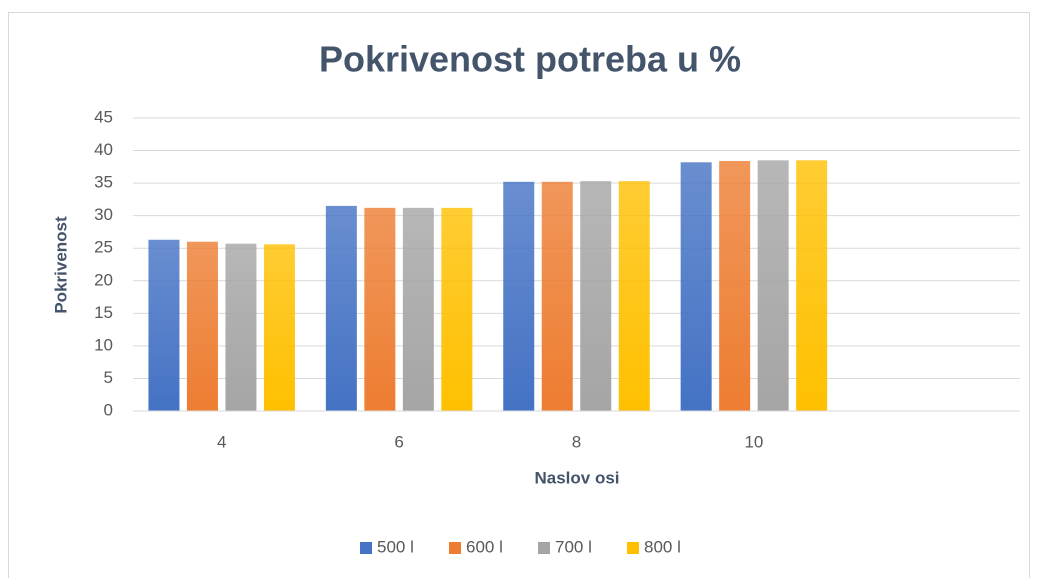  I want to click on x-tick-label: 4, so click(221, 441).